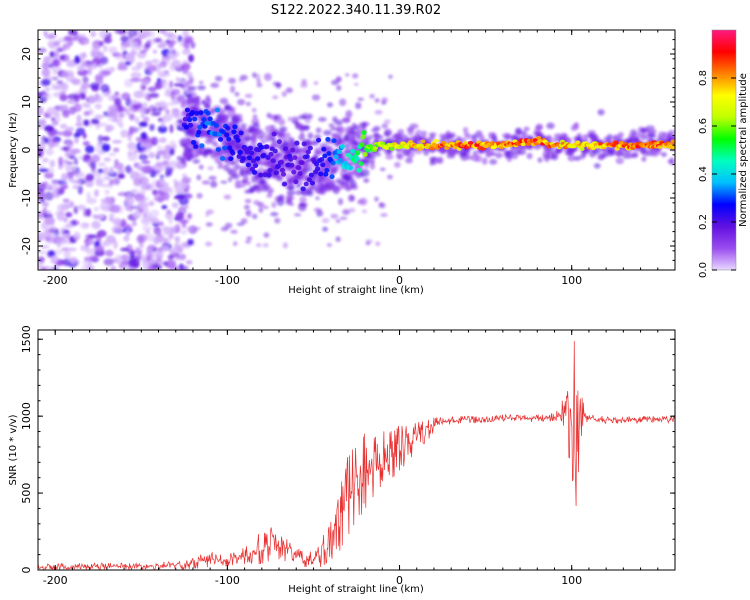  Describe the element at coordinates (356, 290) in the screenshot. I see `spectrogram-x-label: Height of straight line (km)` at that location.